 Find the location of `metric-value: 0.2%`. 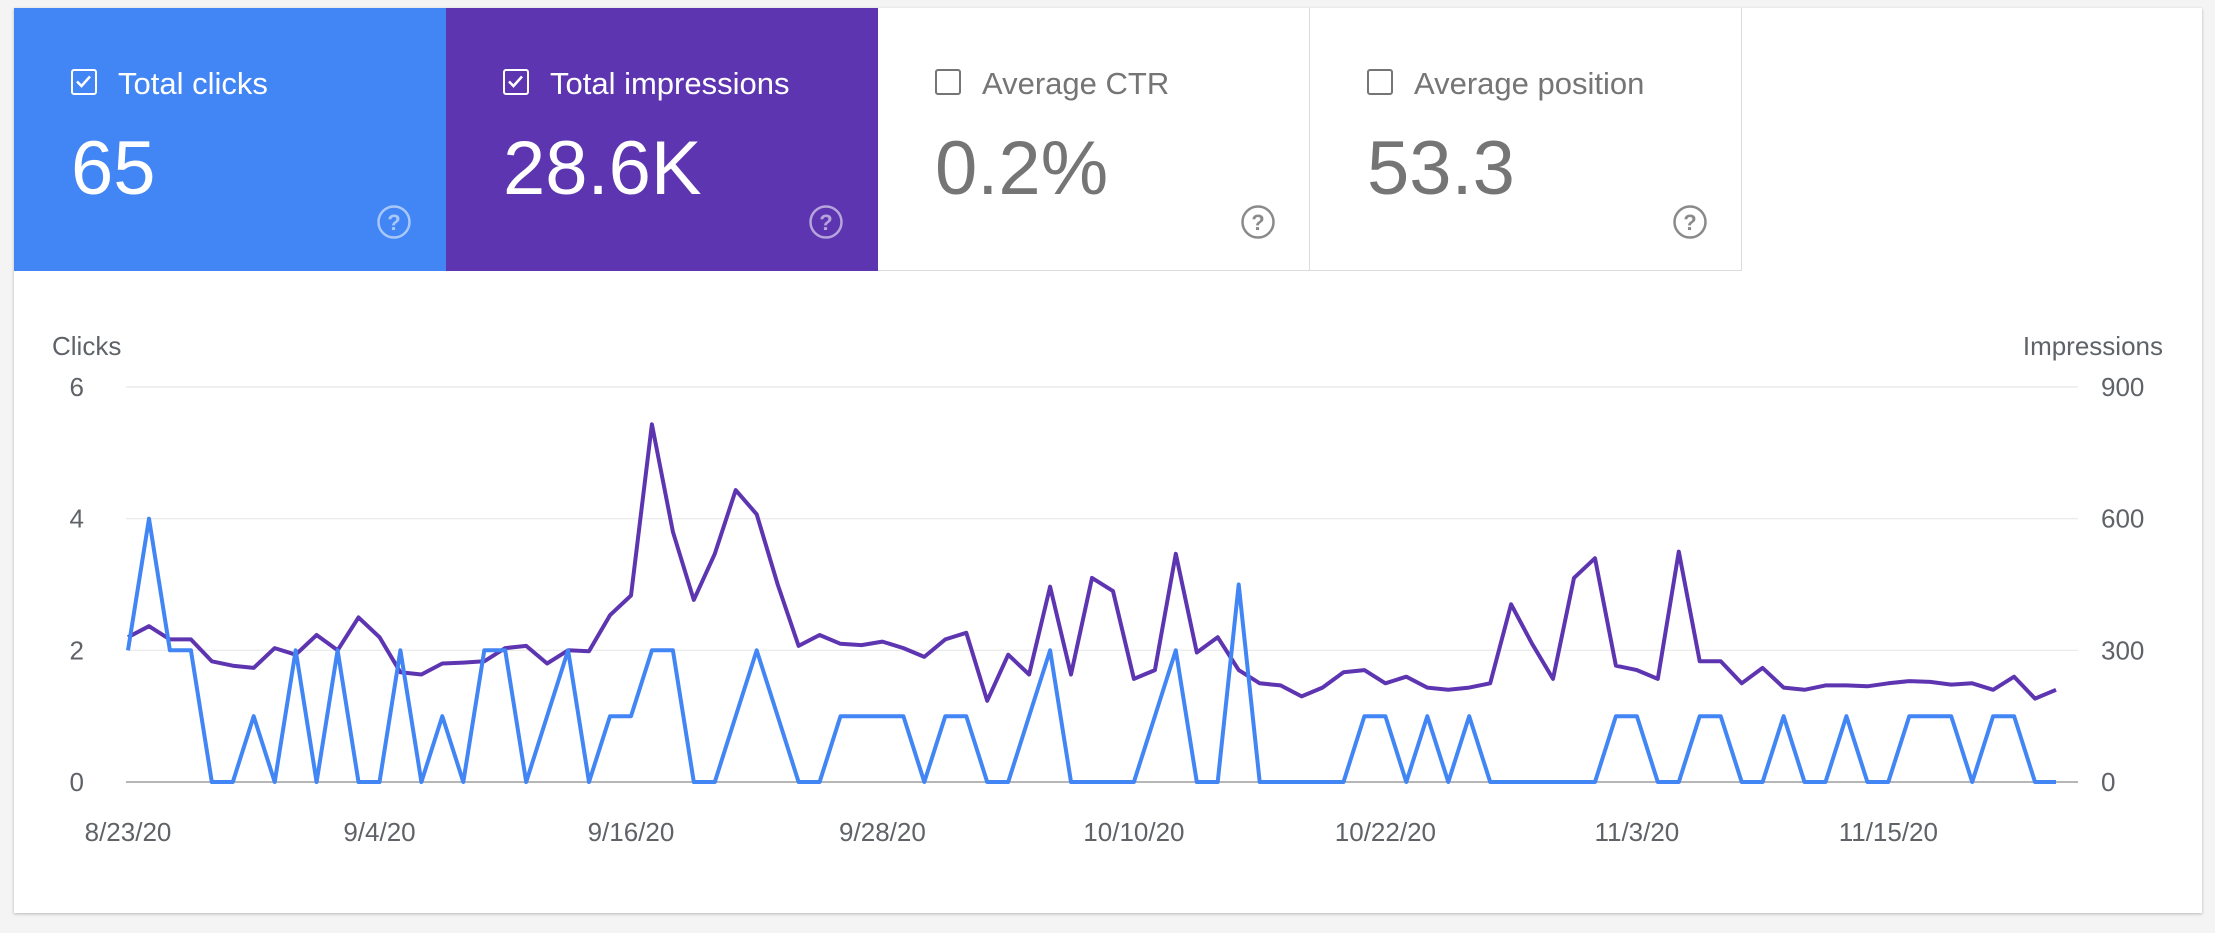

metric-value: 0.2% is located at coordinates (1022, 168).